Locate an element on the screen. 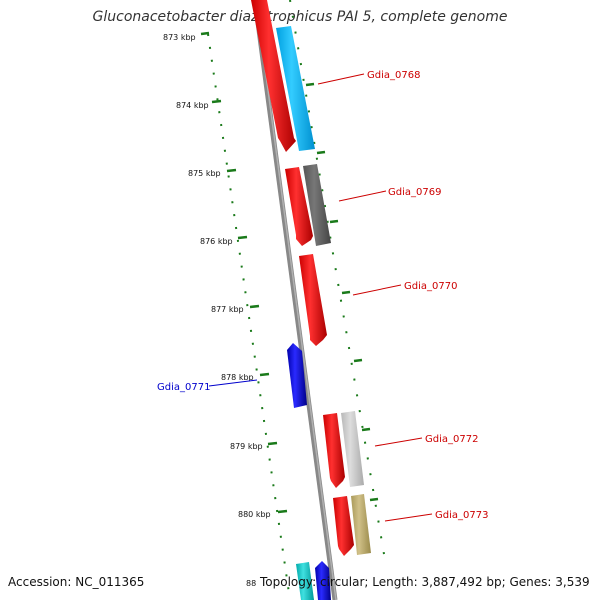 The width and height of the screenshot is (600, 600). gene-label-gdia-0771: Gdia_0771 is located at coordinates (183, 387).